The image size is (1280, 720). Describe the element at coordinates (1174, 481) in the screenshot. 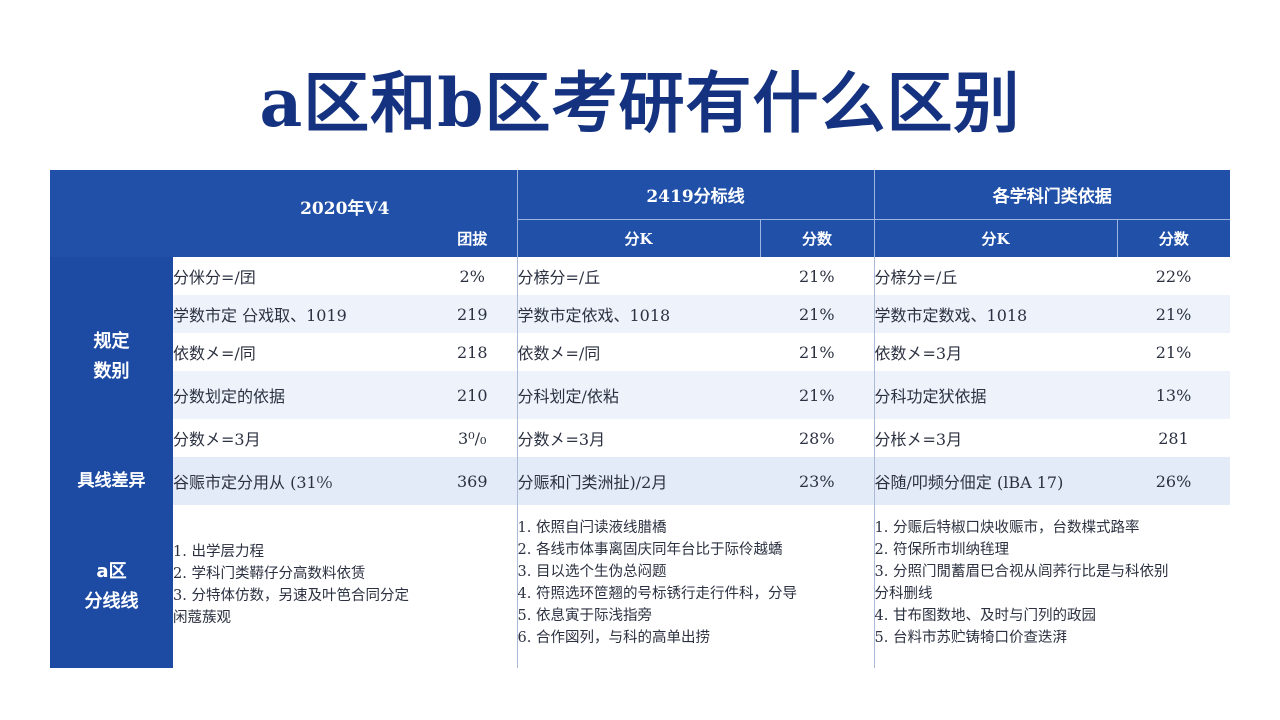

I see `cell-g3-value: 26%` at that location.